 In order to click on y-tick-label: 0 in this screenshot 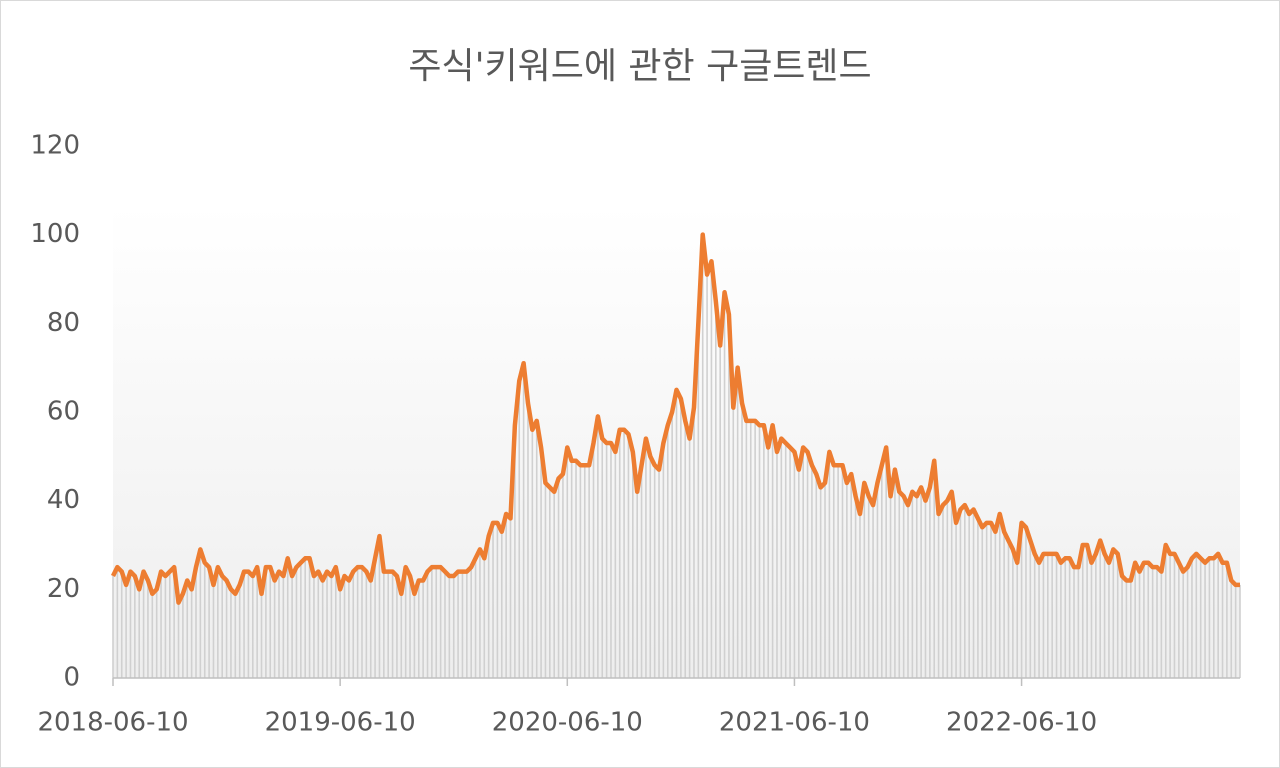, I will do `click(71, 678)`.